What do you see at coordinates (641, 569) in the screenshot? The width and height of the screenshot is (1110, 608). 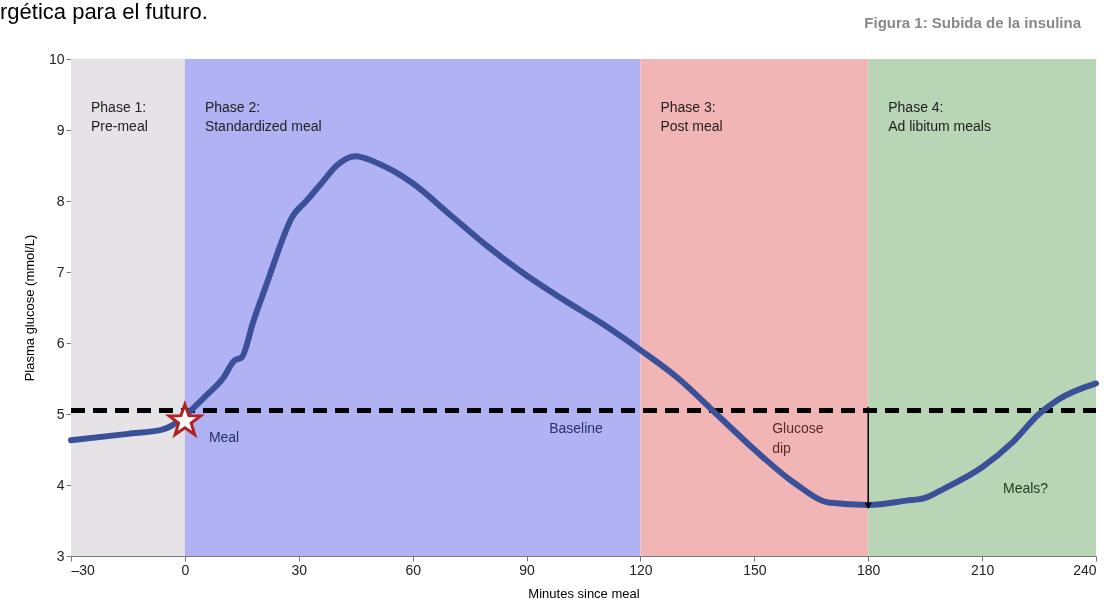 I see `x-tick-label: 120` at bounding box center [641, 569].